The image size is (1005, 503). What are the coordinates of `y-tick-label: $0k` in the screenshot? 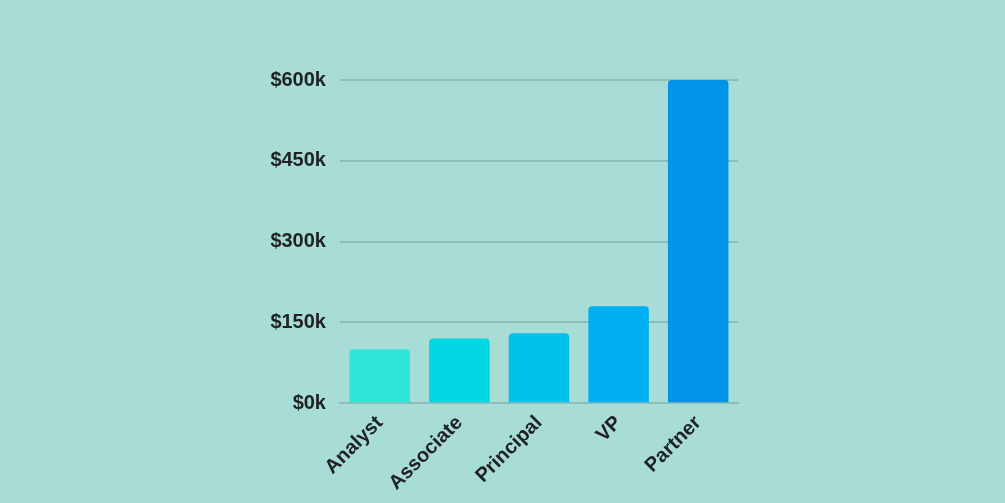 It's located at (309, 401).